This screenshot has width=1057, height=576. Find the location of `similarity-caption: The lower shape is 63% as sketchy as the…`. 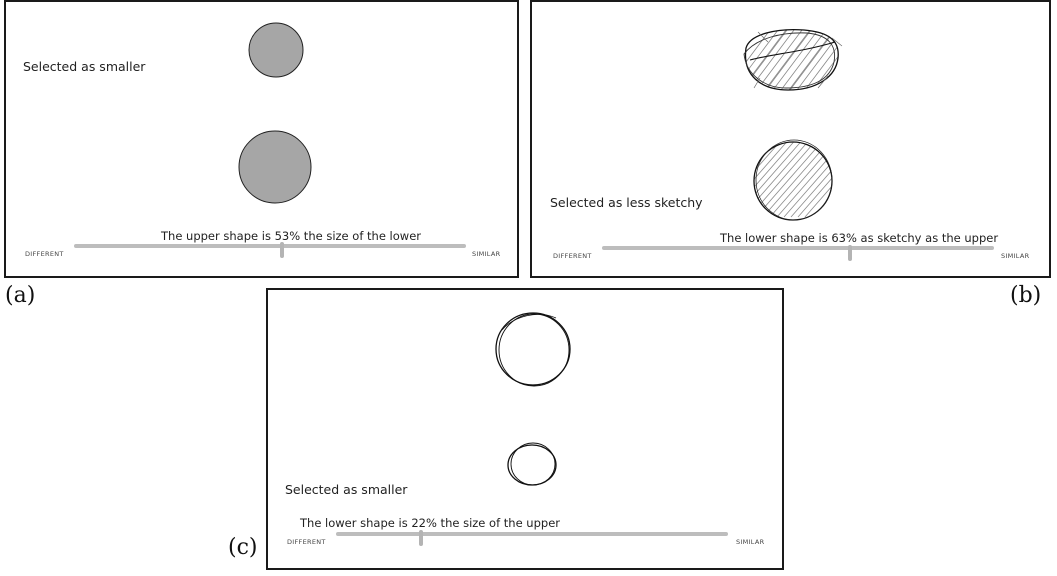

similarity-caption: The lower shape is 63% as sketchy as the… is located at coordinates (859, 238).